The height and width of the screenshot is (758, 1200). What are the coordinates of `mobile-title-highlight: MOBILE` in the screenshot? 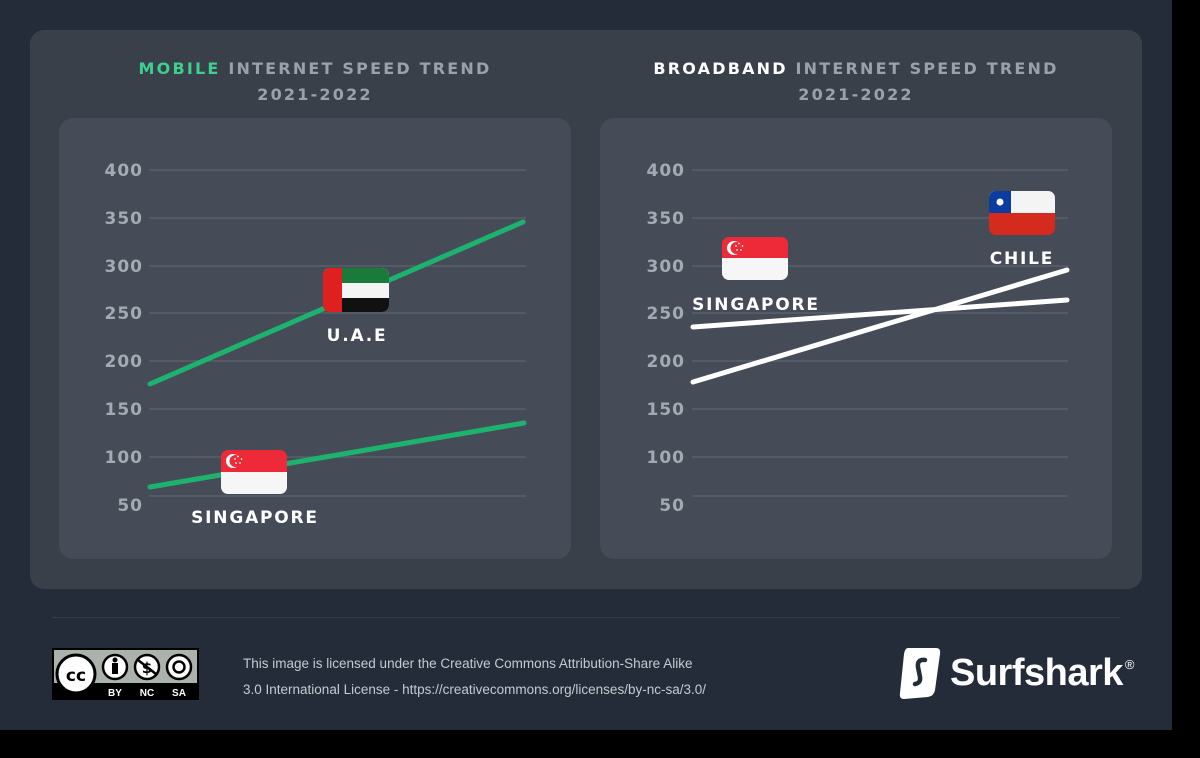 It's located at (179, 68).